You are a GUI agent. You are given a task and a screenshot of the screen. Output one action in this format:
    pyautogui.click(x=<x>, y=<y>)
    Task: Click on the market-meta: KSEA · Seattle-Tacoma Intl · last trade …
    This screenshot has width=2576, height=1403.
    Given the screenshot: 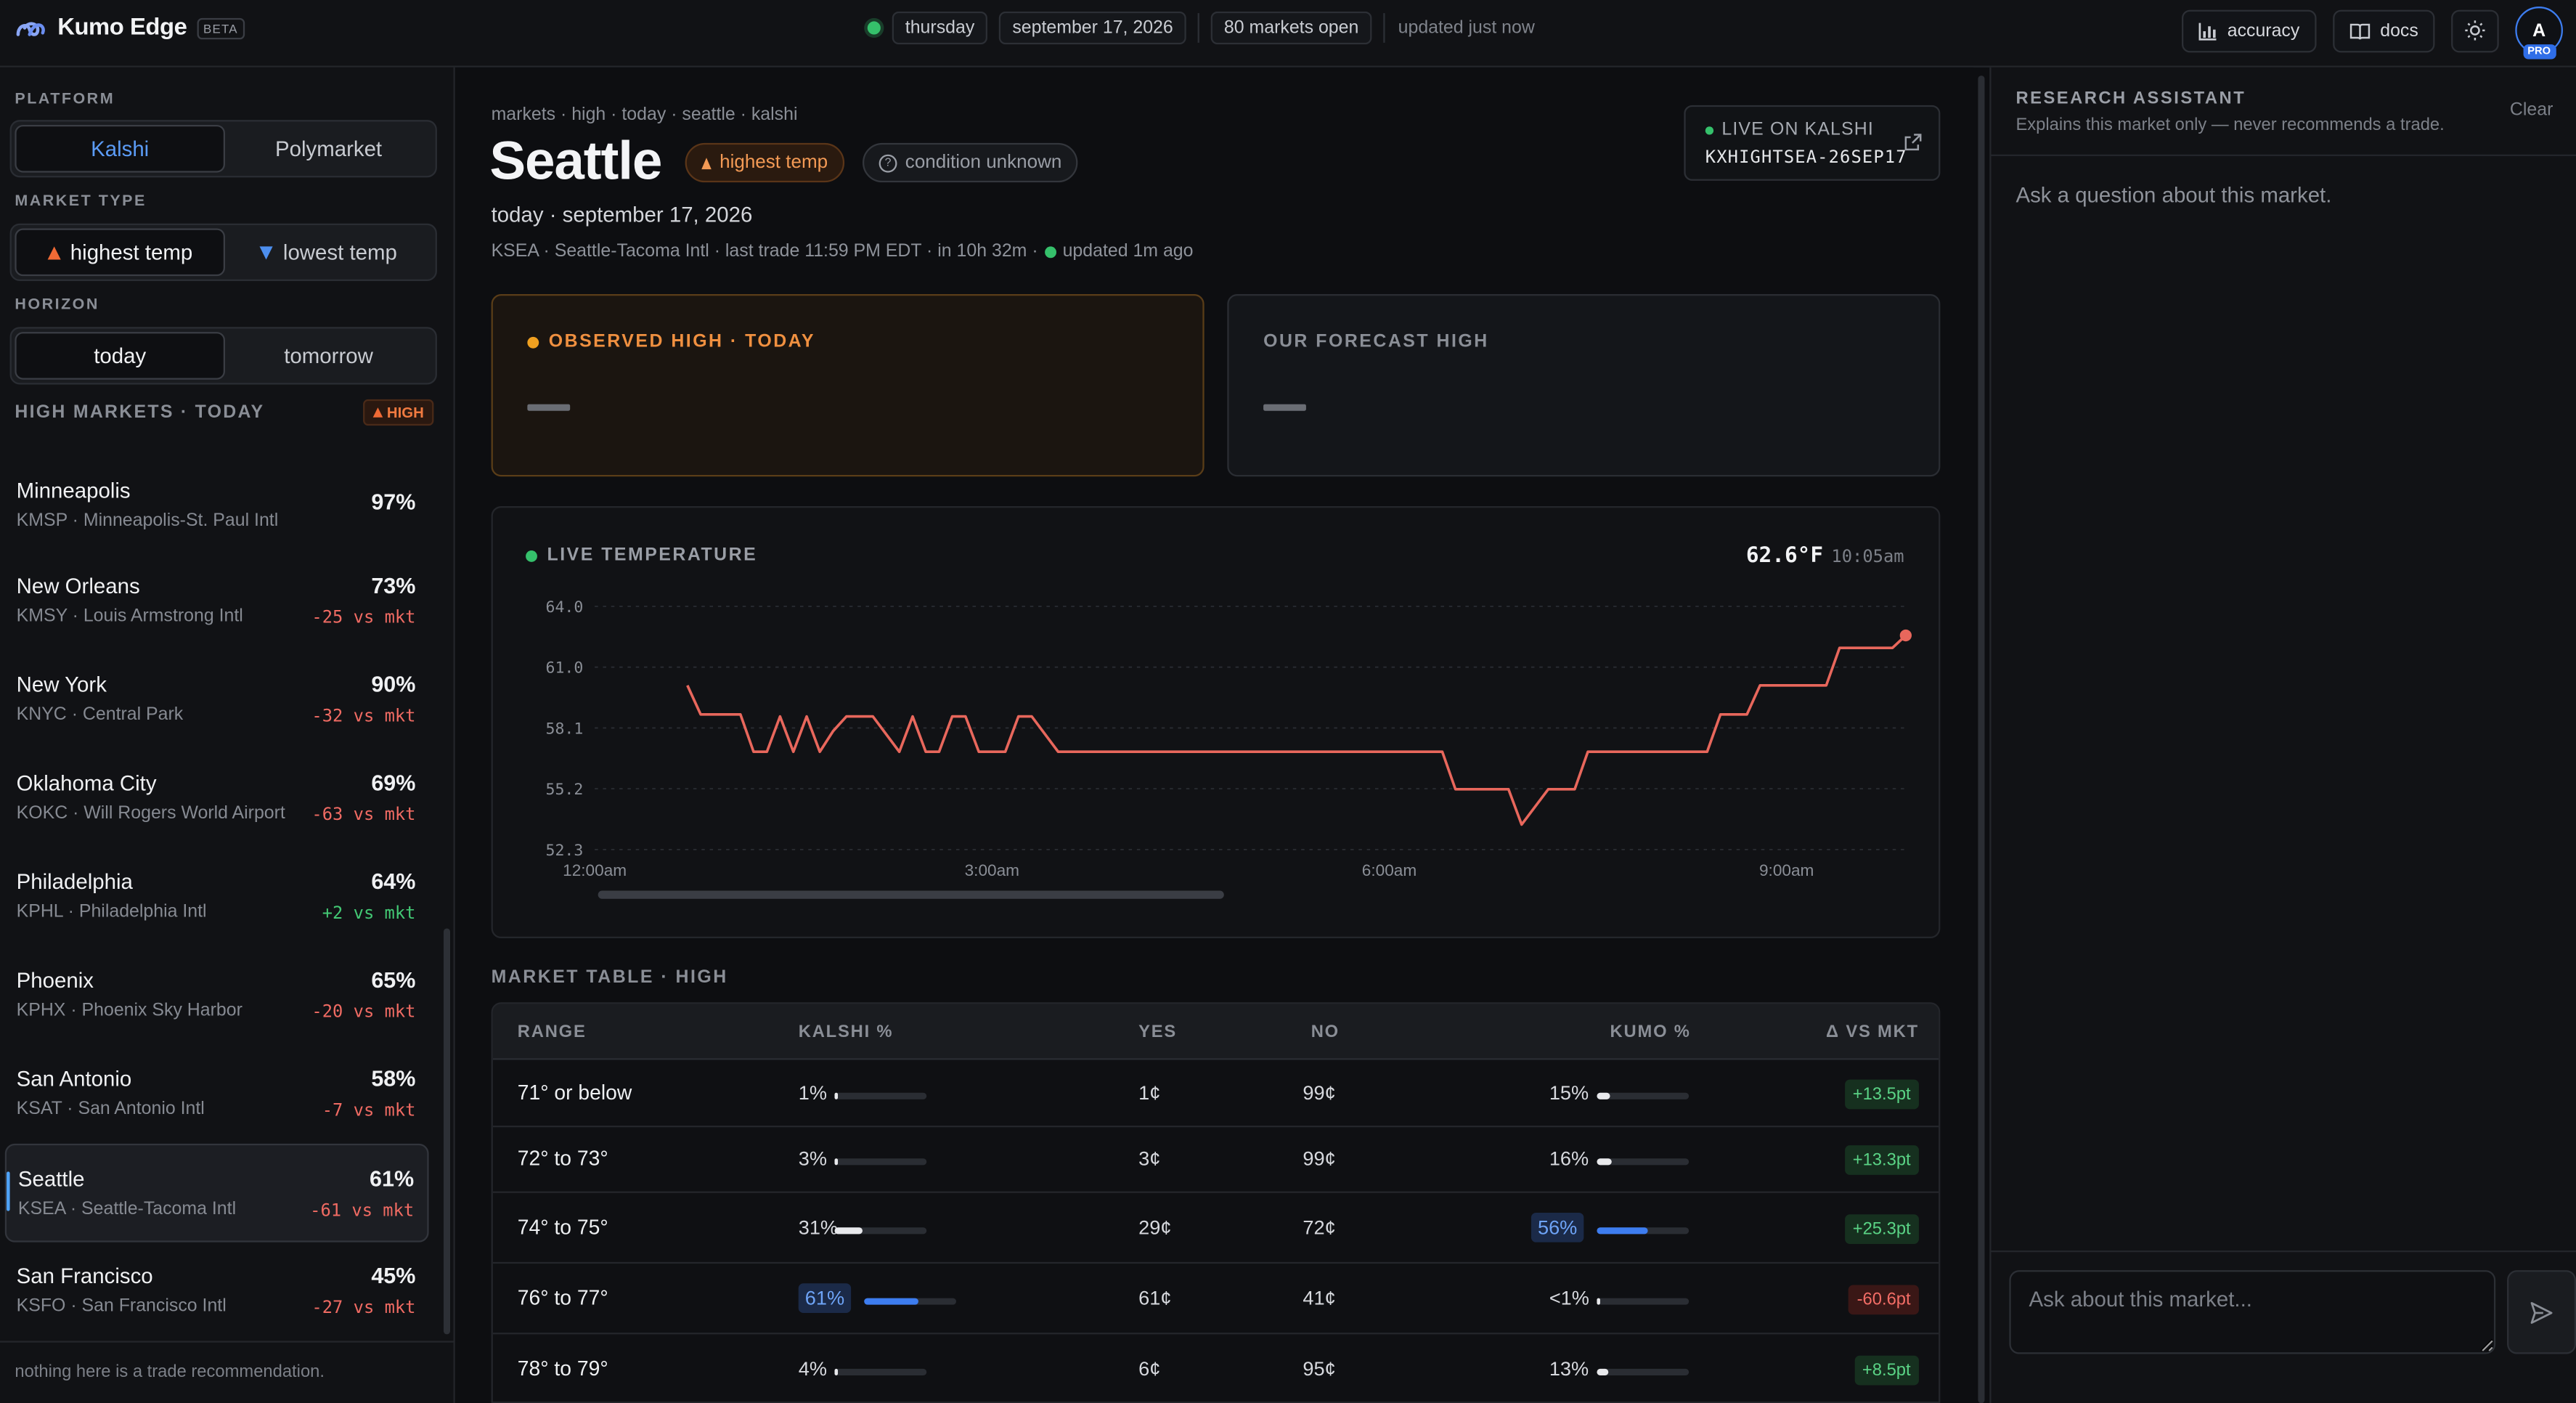 What is the action you would take?
    pyautogui.click(x=843, y=251)
    